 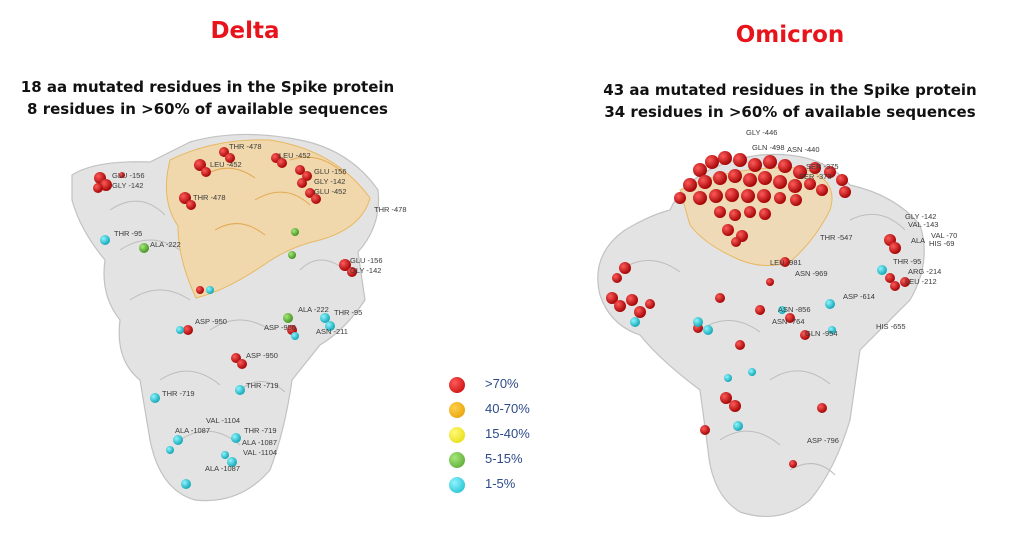 I want to click on legend-item-15-40: 15-40%, so click(x=514, y=434).